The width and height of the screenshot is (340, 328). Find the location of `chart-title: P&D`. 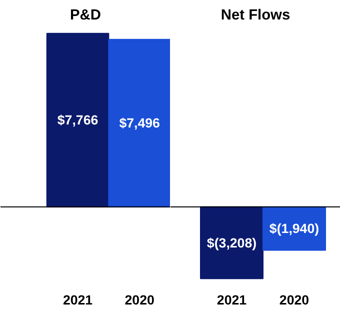

chart-title: P&D is located at coordinates (85, 16).